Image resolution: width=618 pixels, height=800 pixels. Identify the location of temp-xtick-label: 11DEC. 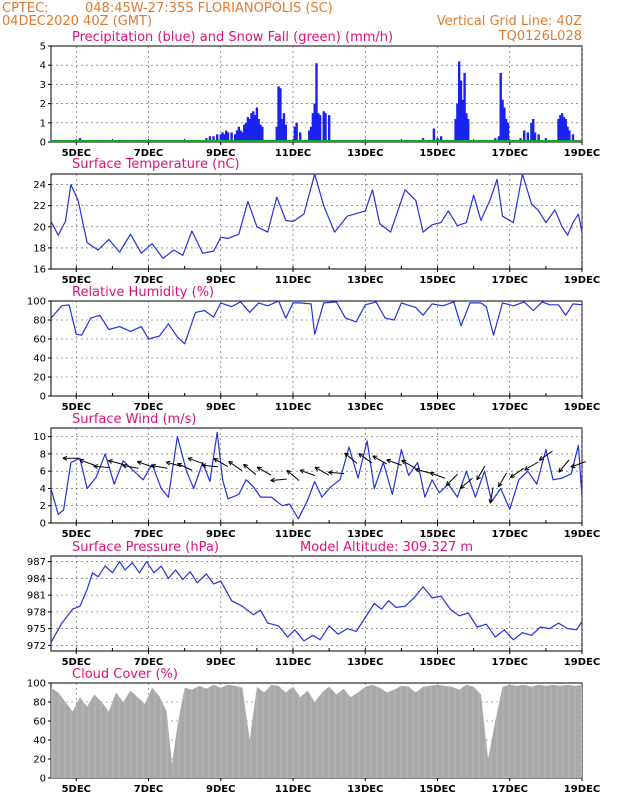
(293, 280).